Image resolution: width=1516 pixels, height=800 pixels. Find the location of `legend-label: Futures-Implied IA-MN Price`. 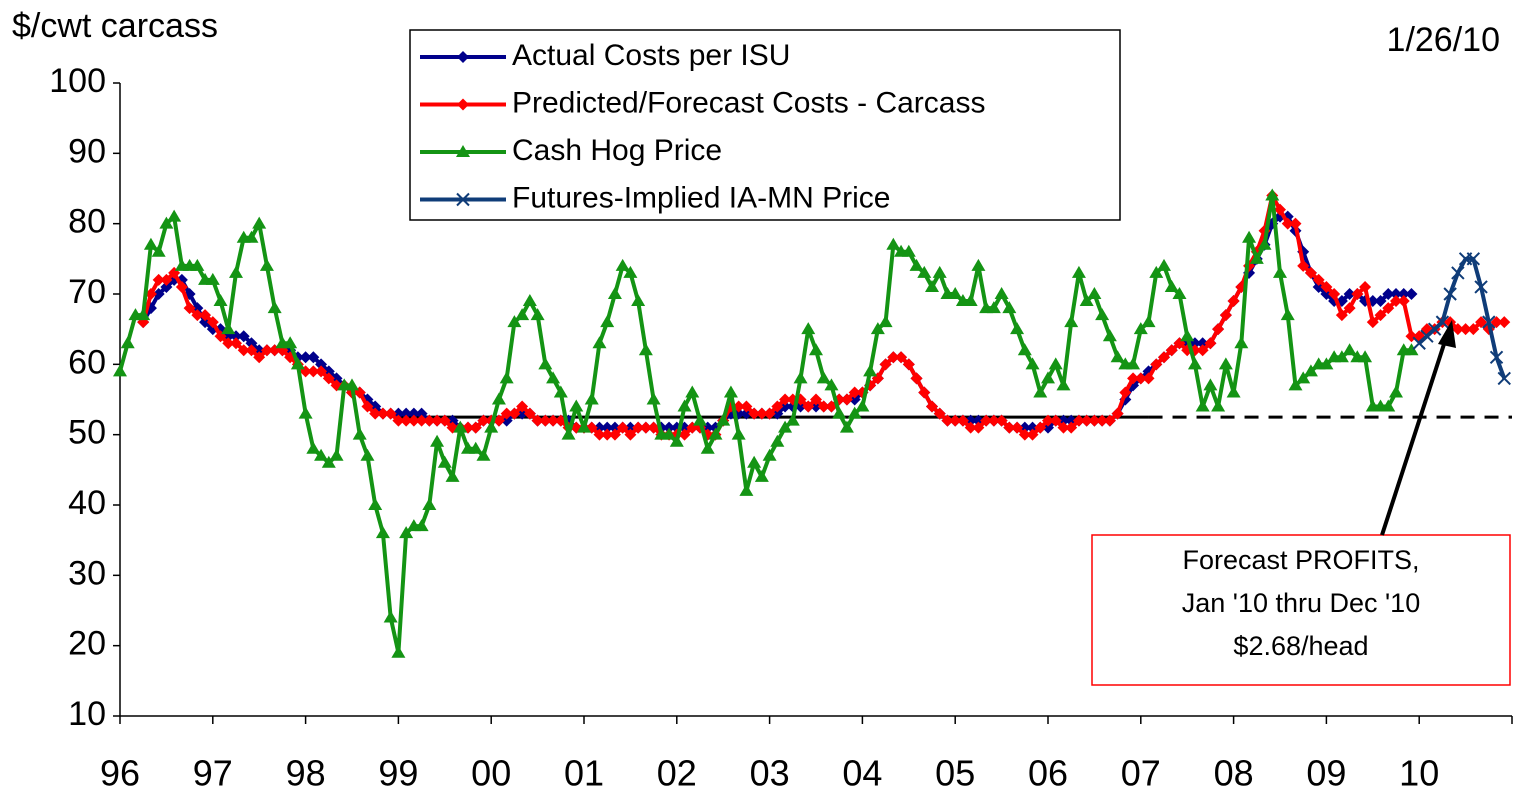

legend-label: Futures-Implied IA-MN Price is located at coordinates (701, 197).